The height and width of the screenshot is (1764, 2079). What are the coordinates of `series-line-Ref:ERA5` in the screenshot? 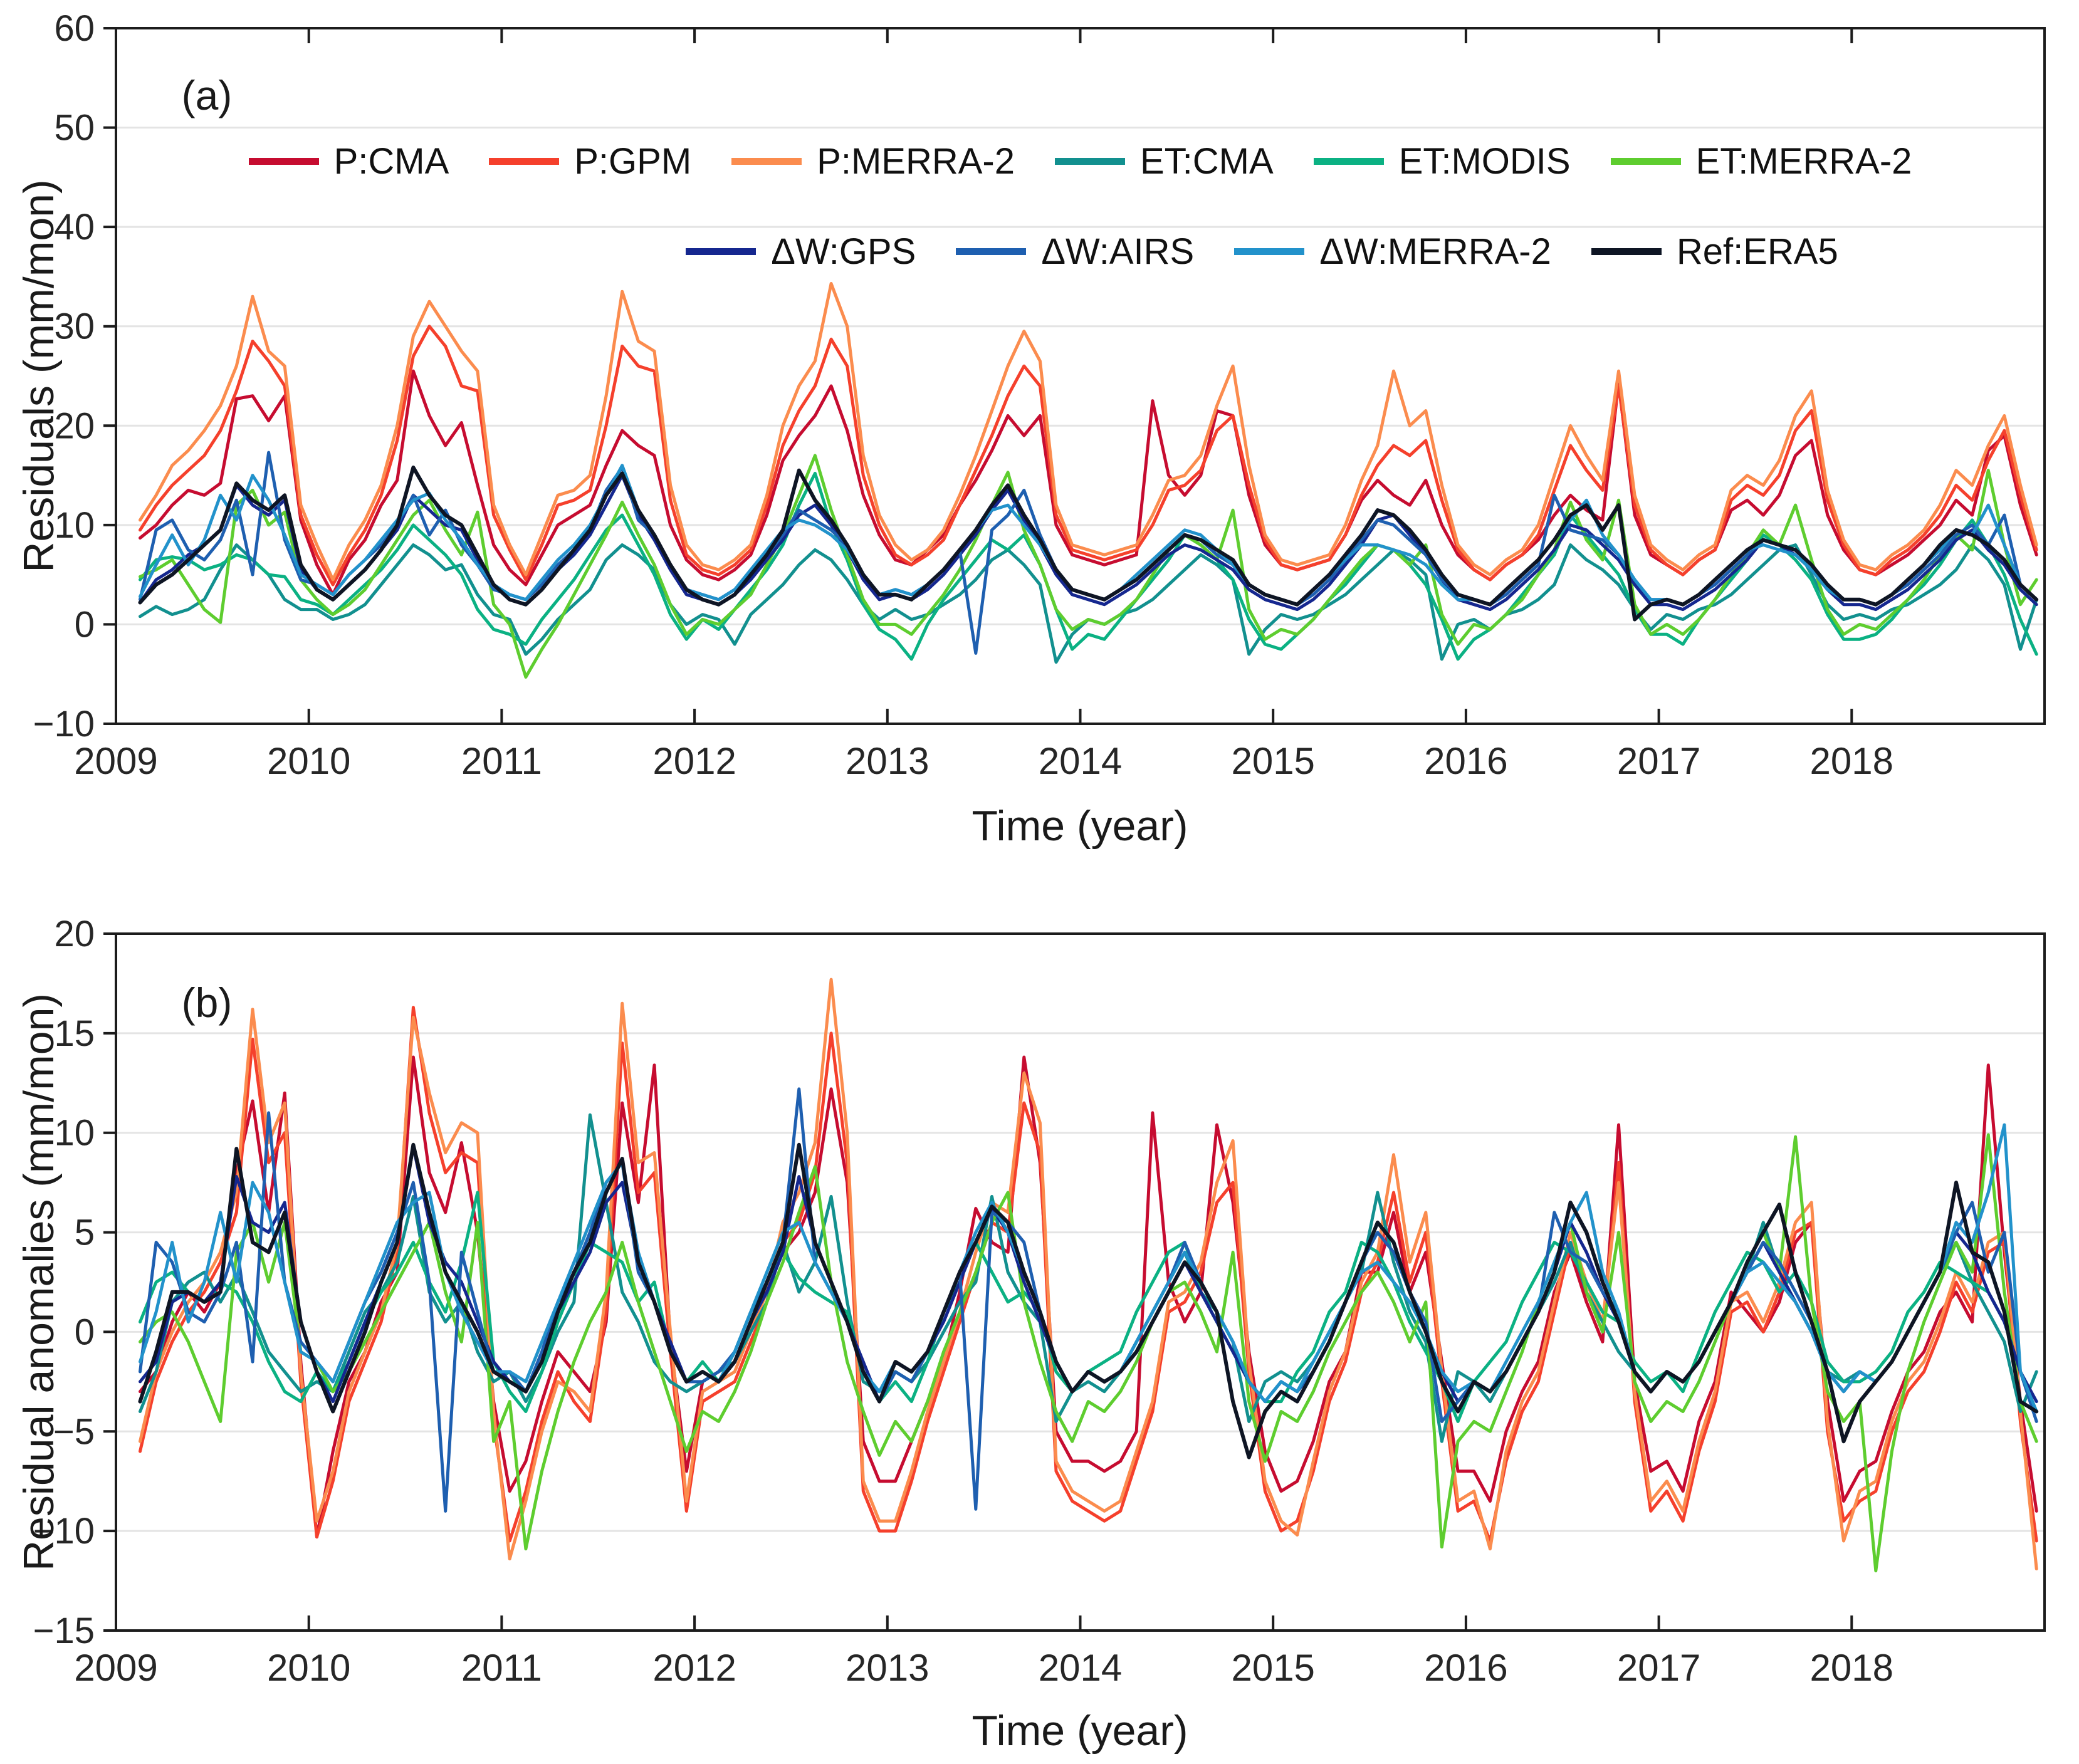 It's located at (1088, 543).